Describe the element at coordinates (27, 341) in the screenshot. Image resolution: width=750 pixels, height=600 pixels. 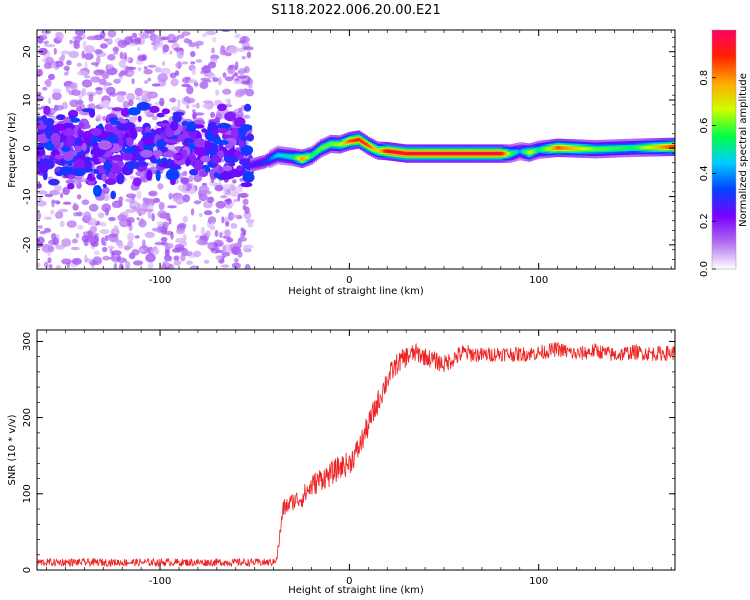
I see `y-tick-label: 300` at that location.